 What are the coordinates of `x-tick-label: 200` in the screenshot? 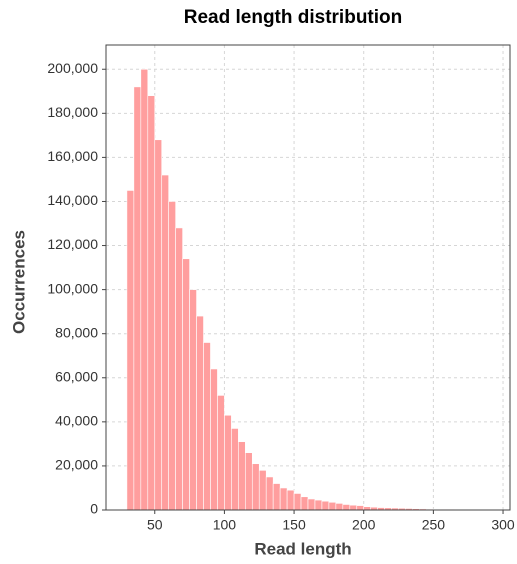 It's located at (364, 525).